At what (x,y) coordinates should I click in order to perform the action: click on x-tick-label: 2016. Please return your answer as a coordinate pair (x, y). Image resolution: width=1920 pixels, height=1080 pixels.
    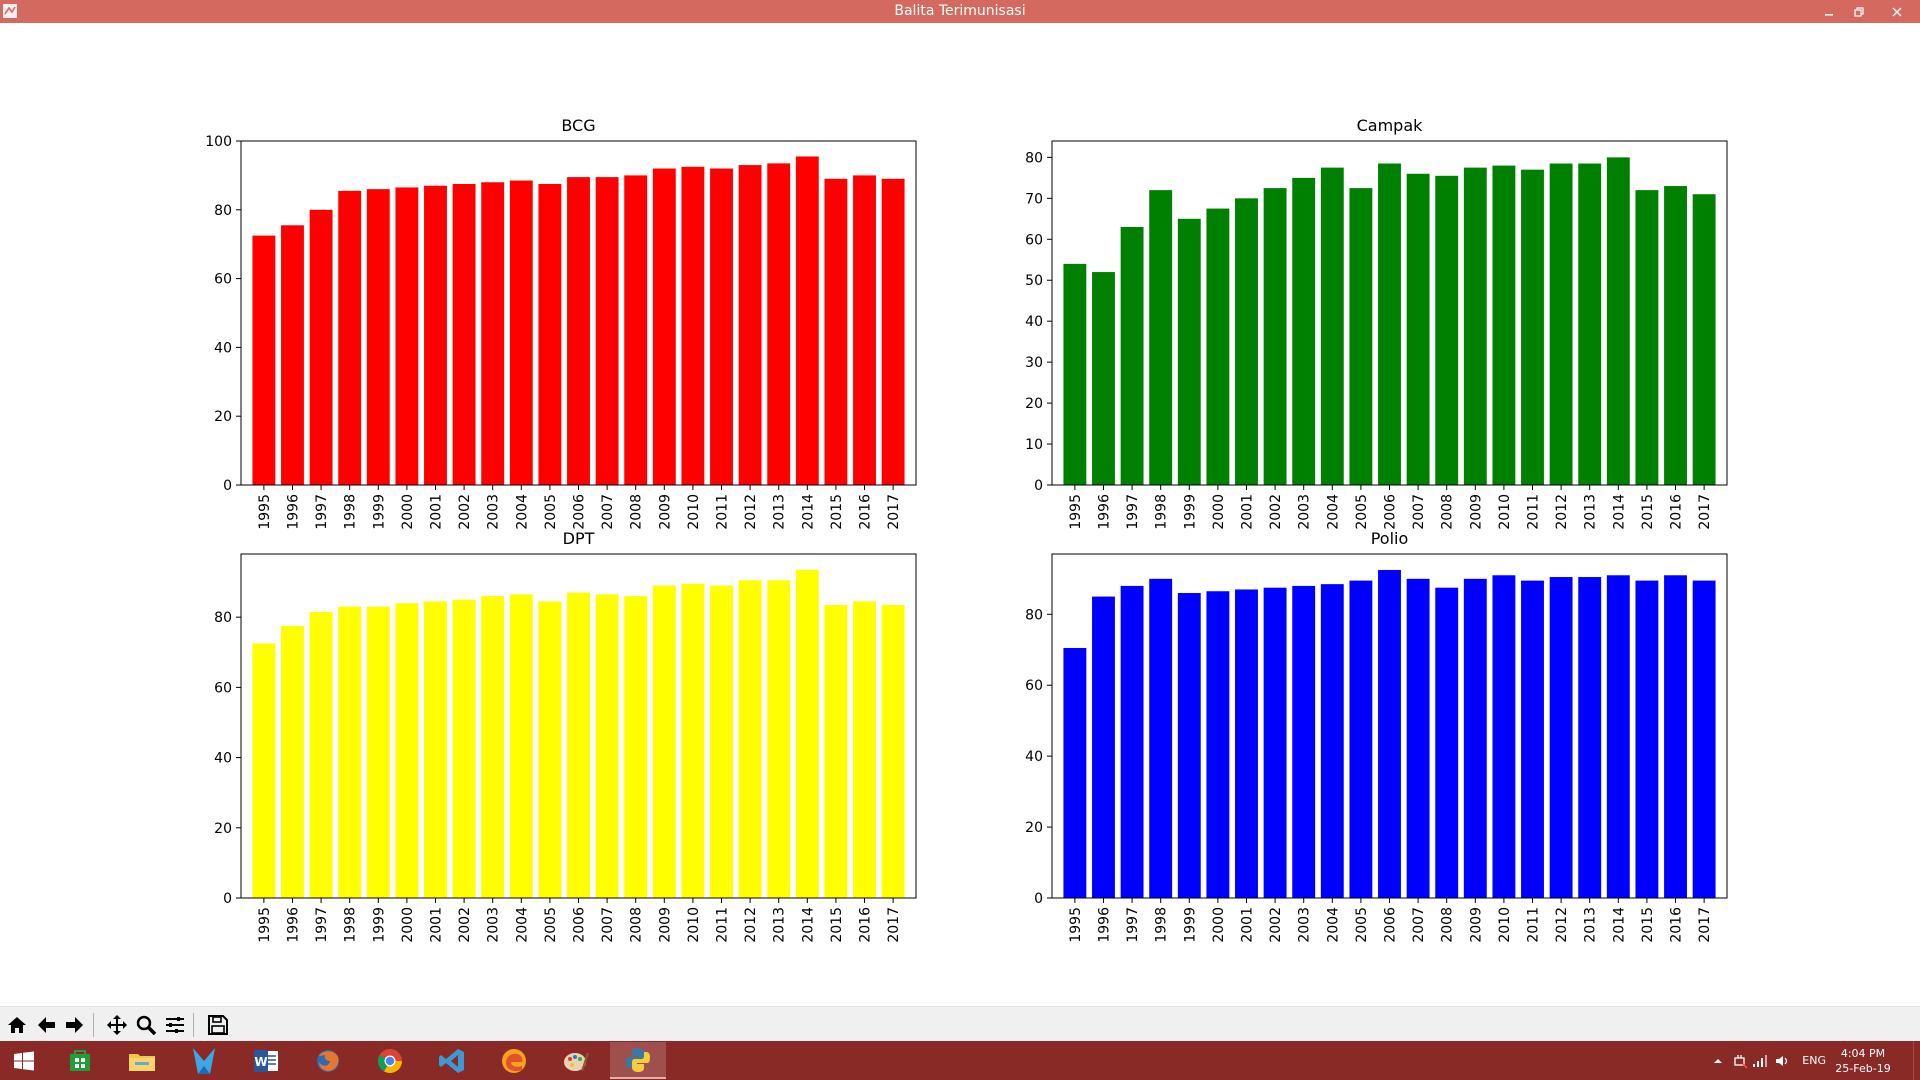
    Looking at the image, I should click on (866, 512).